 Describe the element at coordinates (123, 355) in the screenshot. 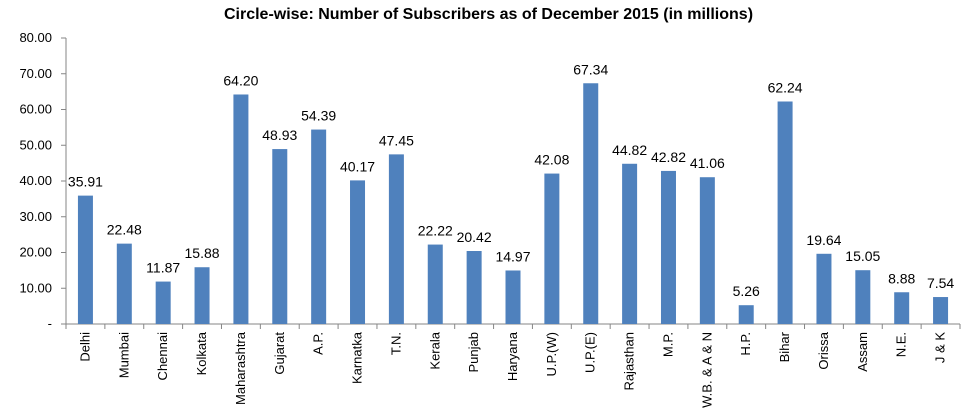

I see `category-label: Mumbai` at that location.